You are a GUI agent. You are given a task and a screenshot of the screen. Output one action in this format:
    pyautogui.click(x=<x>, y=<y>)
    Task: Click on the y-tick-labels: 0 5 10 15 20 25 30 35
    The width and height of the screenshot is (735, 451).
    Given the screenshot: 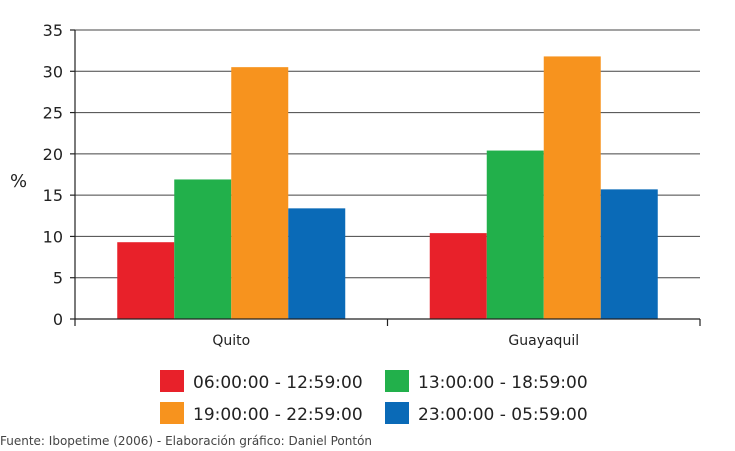 What is the action you would take?
    pyautogui.click(x=53, y=175)
    